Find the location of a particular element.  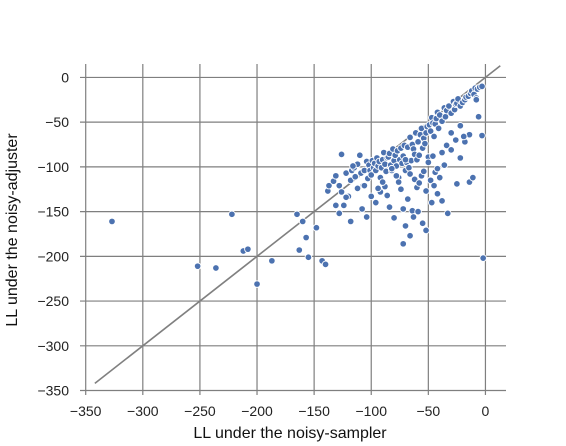

x-tick-label: −300 is located at coordinates (143, 411).